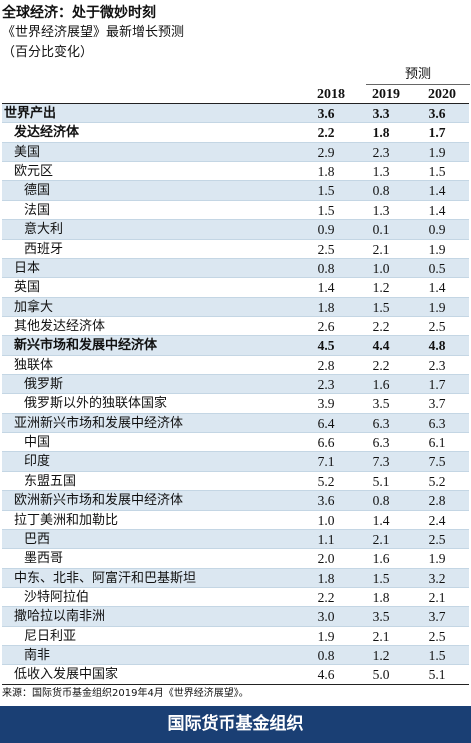  Describe the element at coordinates (235, 684) in the screenshot. I see `table-bottom-rule` at that location.